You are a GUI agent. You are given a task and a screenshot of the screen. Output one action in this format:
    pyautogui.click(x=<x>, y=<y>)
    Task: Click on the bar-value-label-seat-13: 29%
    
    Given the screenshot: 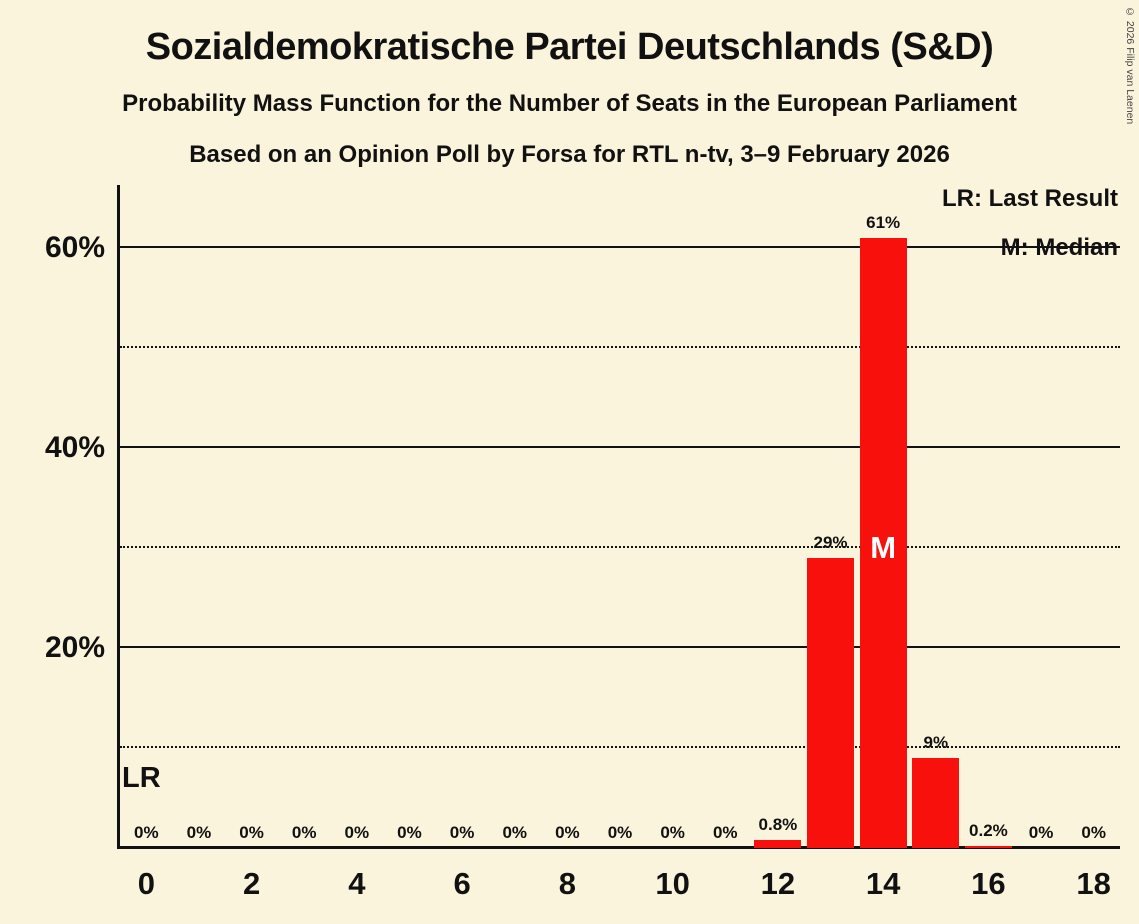 What is the action you would take?
    pyautogui.click(x=830, y=542)
    